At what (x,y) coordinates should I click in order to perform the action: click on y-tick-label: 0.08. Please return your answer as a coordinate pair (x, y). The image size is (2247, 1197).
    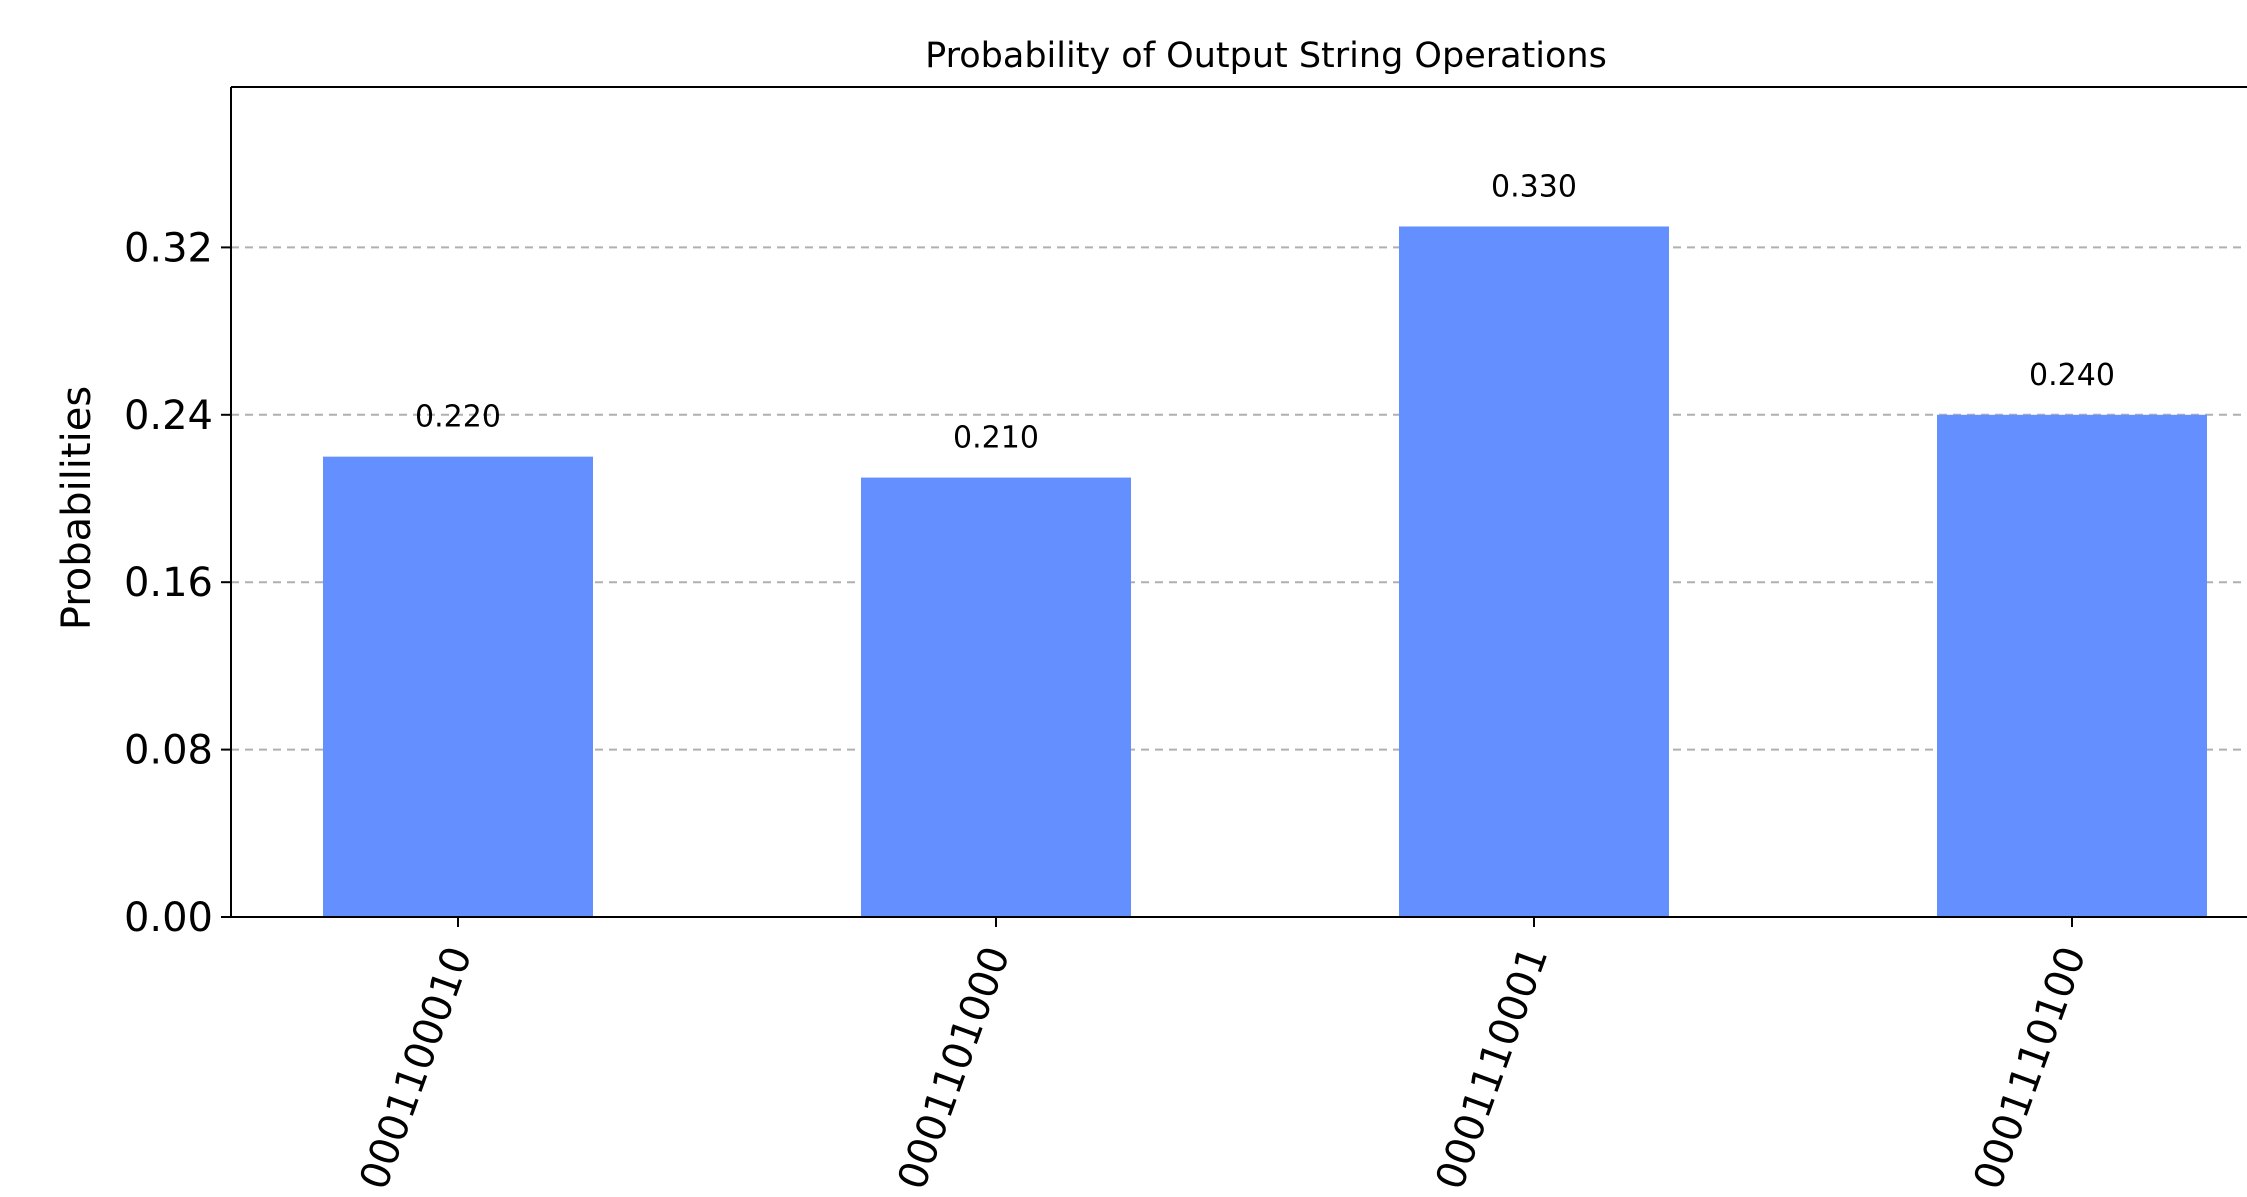
    Looking at the image, I should click on (168, 751).